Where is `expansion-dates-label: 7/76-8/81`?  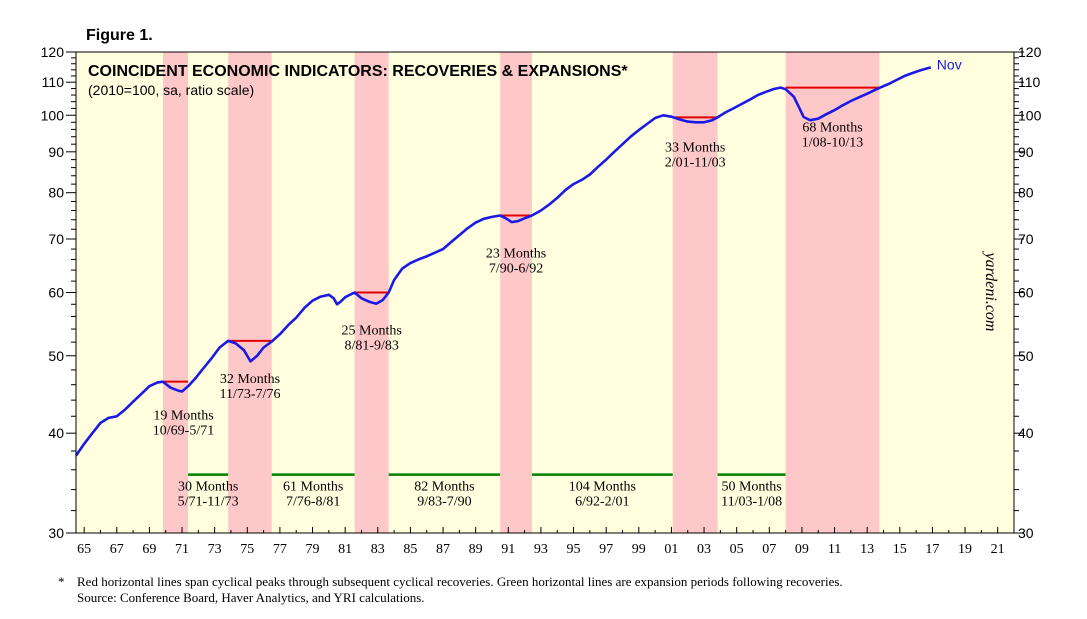
expansion-dates-label: 7/76-8/81 is located at coordinates (313, 502).